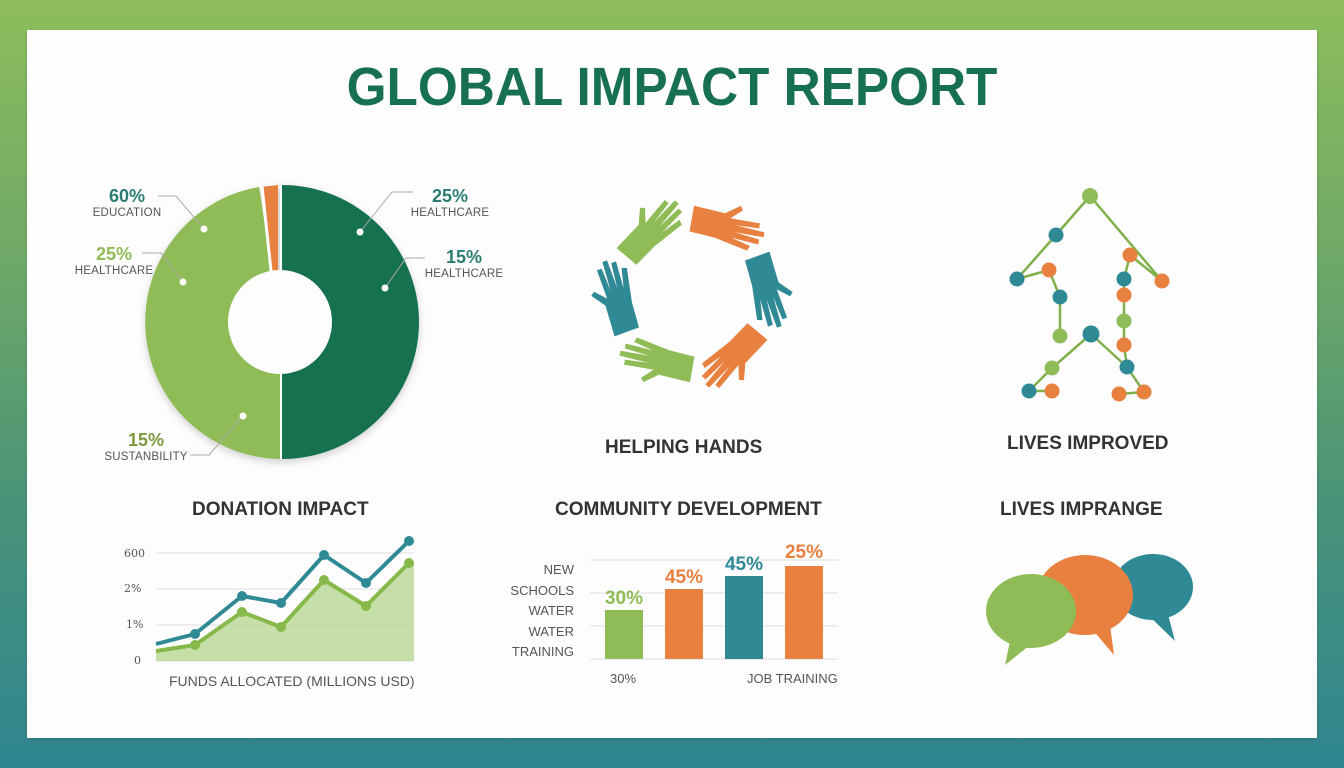  I want to click on donut-label-healthcare-right: 15% HEALTHCARE, so click(464, 263).